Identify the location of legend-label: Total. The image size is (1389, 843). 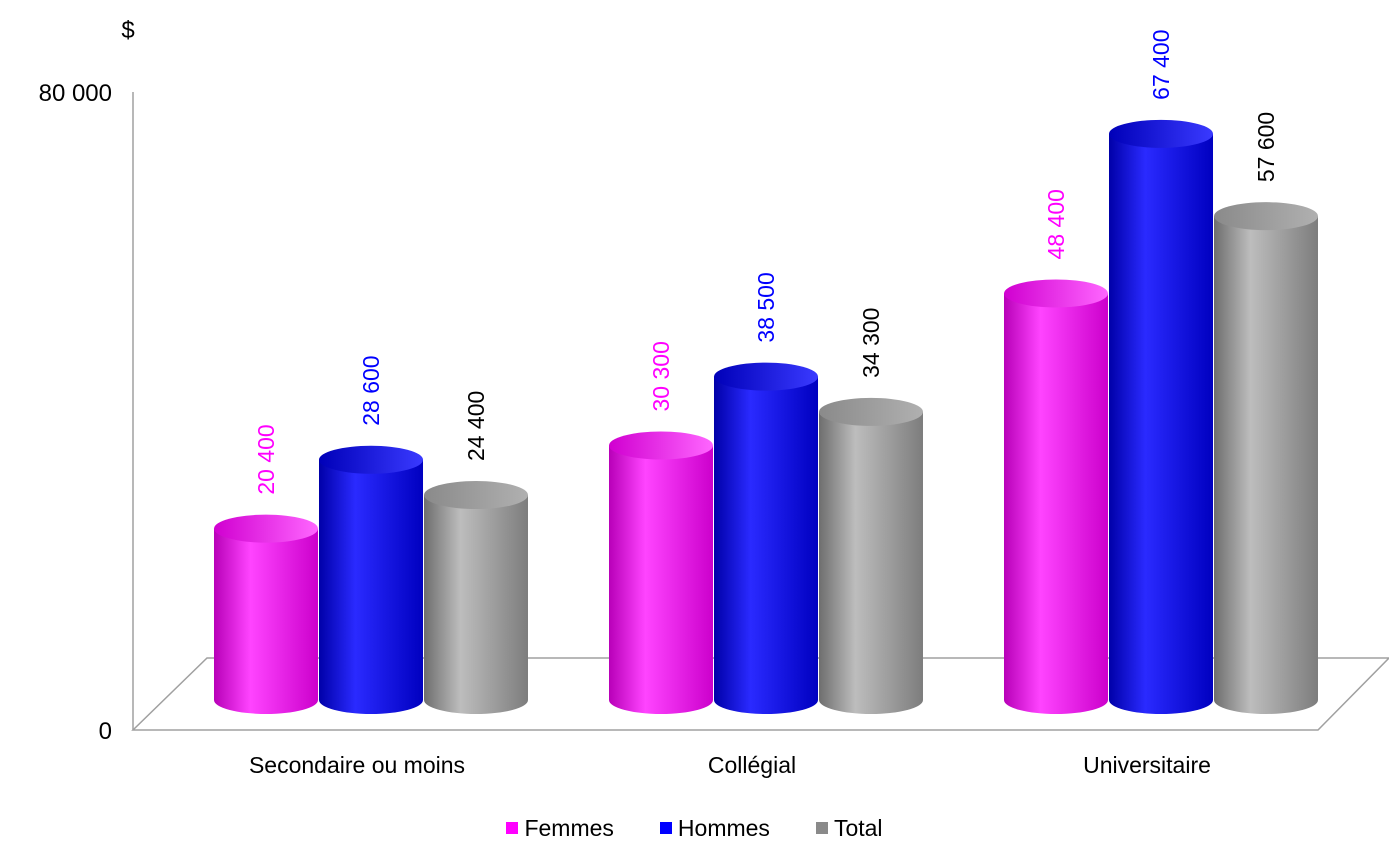
(858, 827).